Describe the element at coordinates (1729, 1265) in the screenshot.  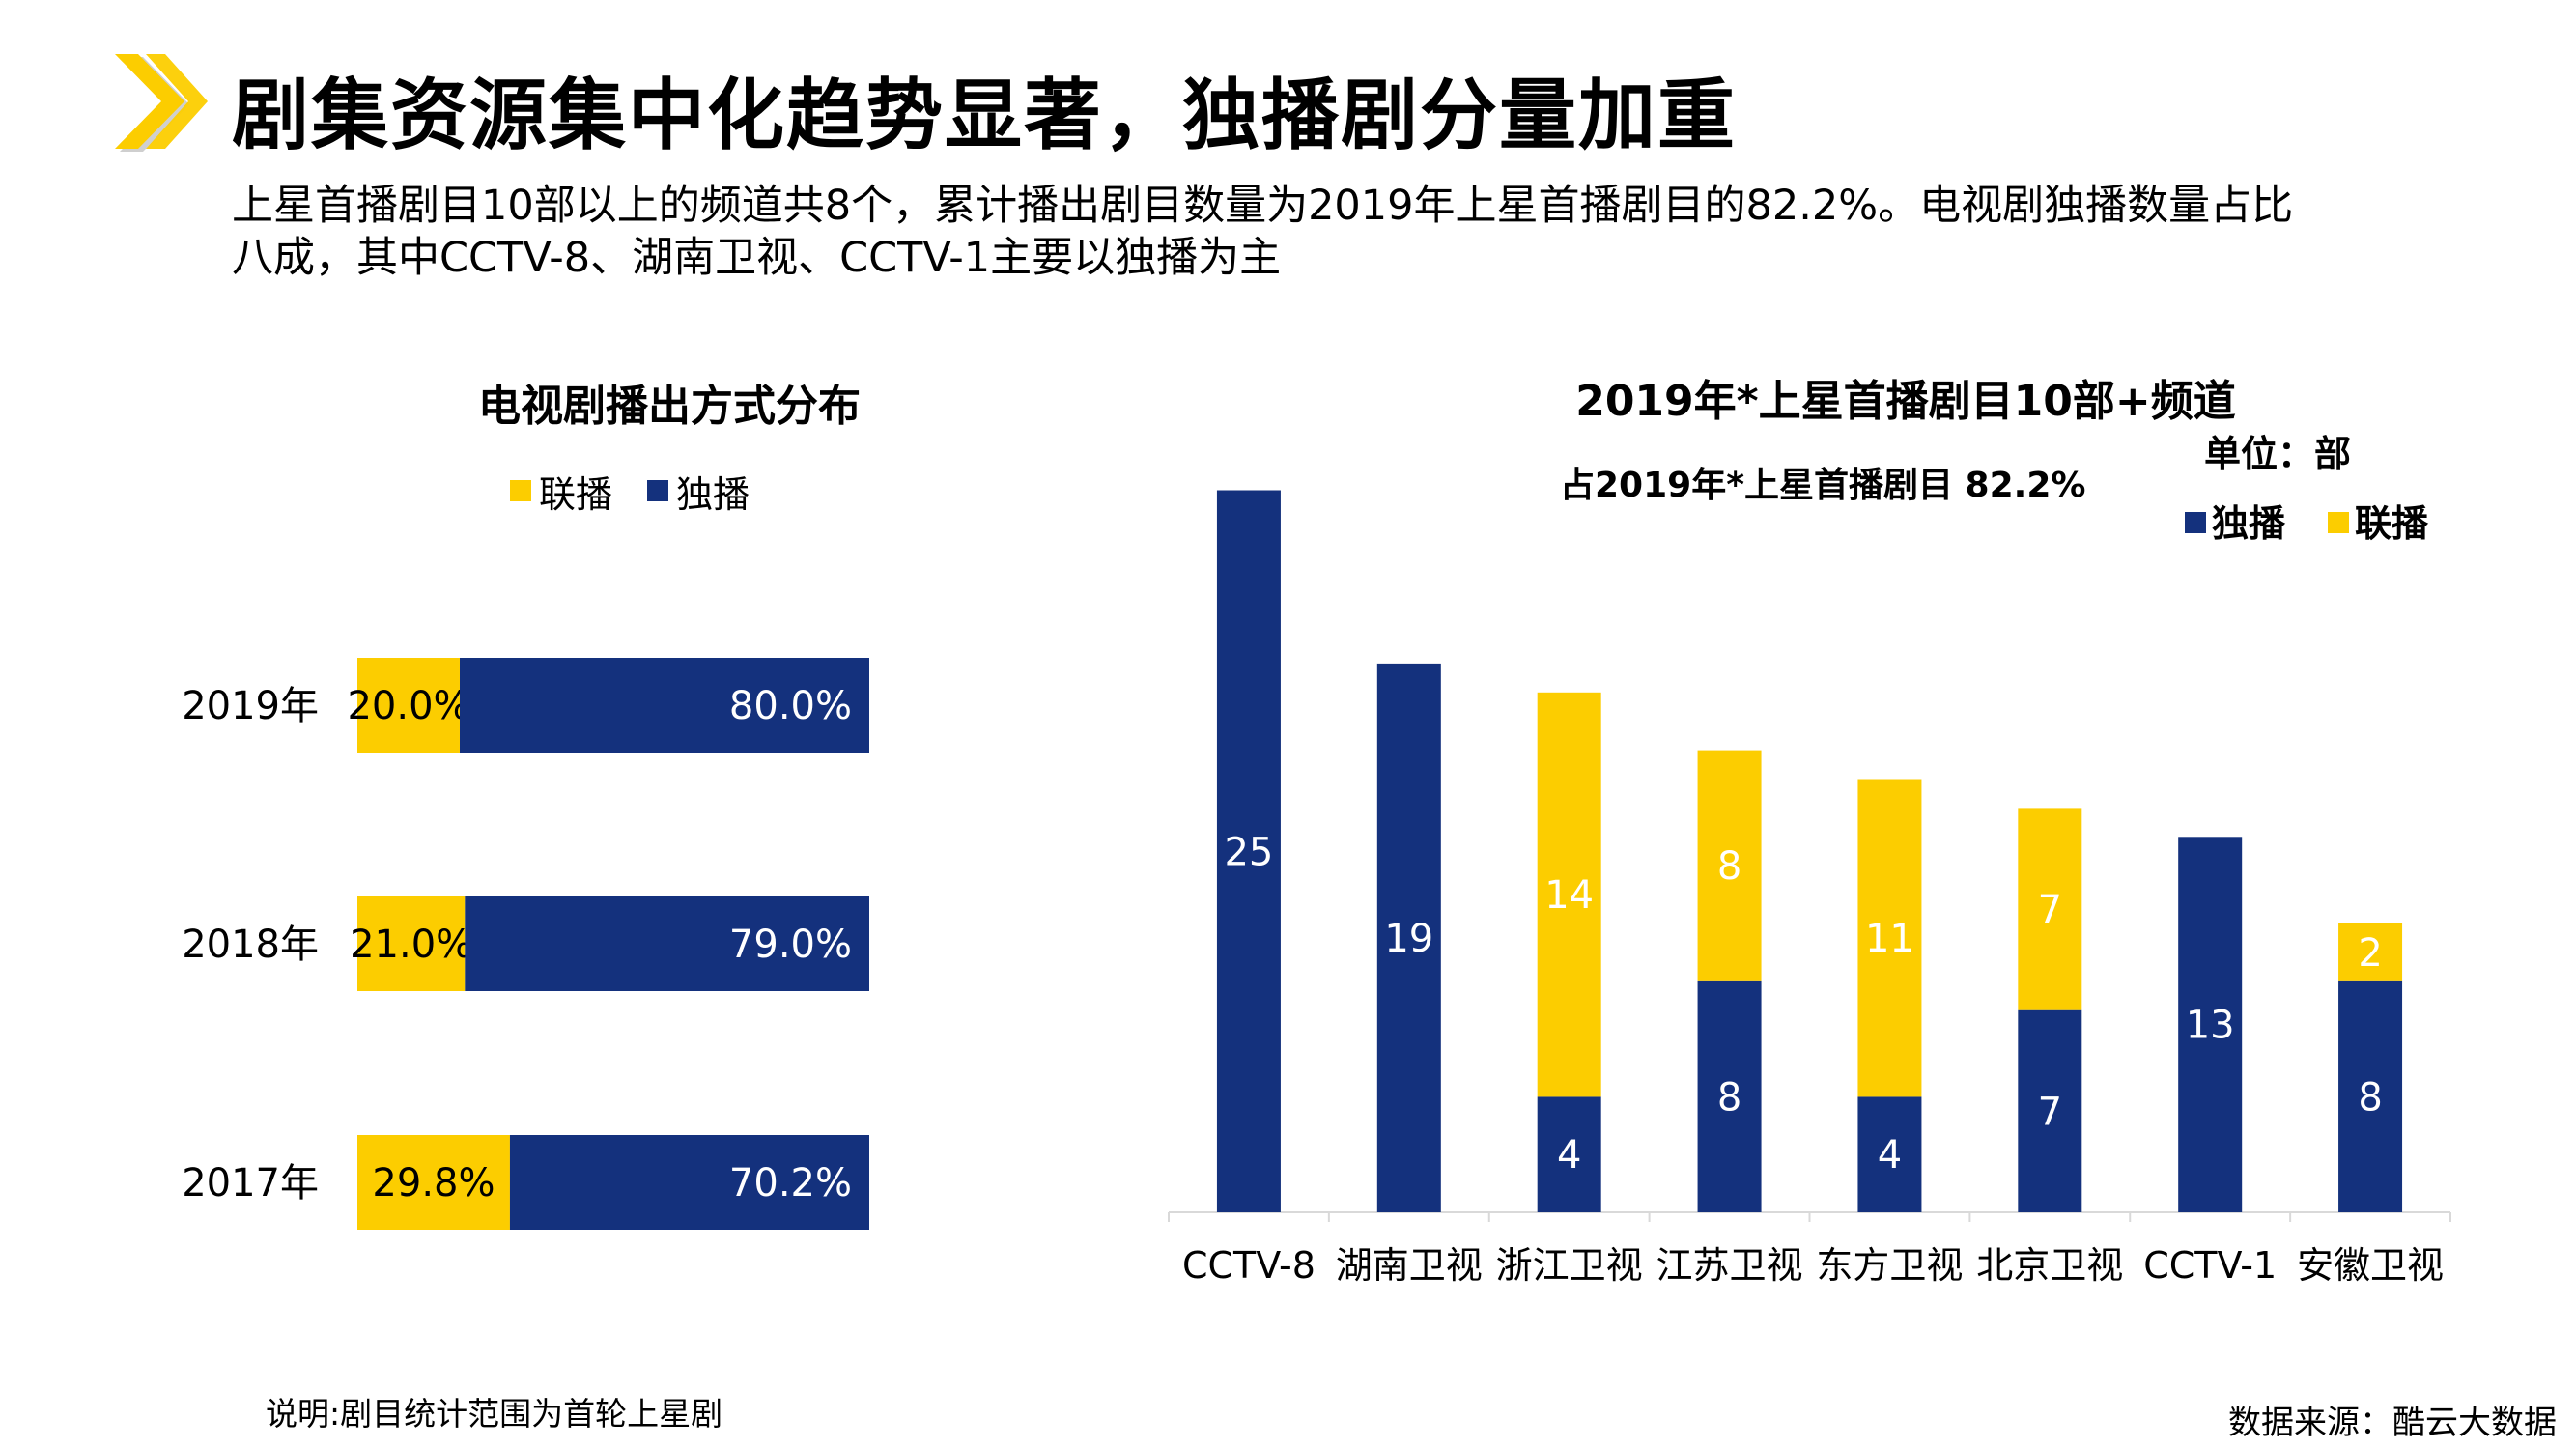
I see `chart2-category-label: 江苏卫视` at that location.